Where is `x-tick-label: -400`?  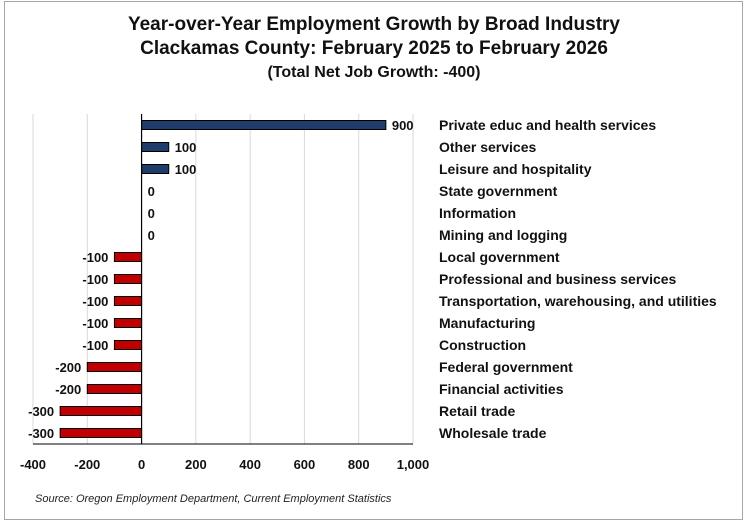
x-tick-label: -400 is located at coordinates (33, 464).